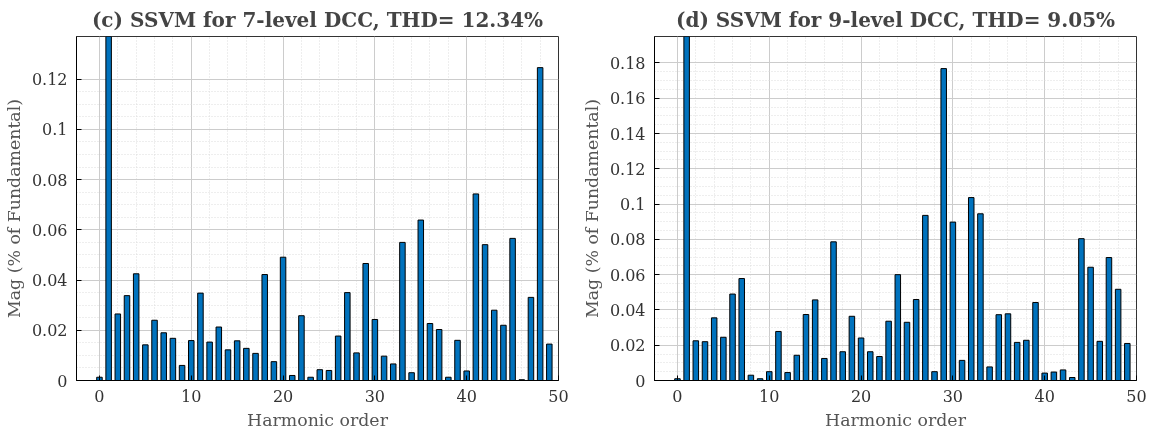 Image resolution: width=1165 pixels, height=437 pixels. Describe the element at coordinates (627, 63) in the screenshot. I see `y-tick-label: 0.18` at that location.